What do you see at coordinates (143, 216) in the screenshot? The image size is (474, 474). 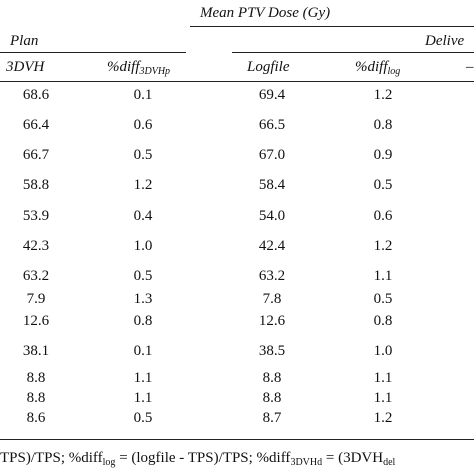 I see `cell-diff-3dvhp: 0.4` at bounding box center [143, 216].